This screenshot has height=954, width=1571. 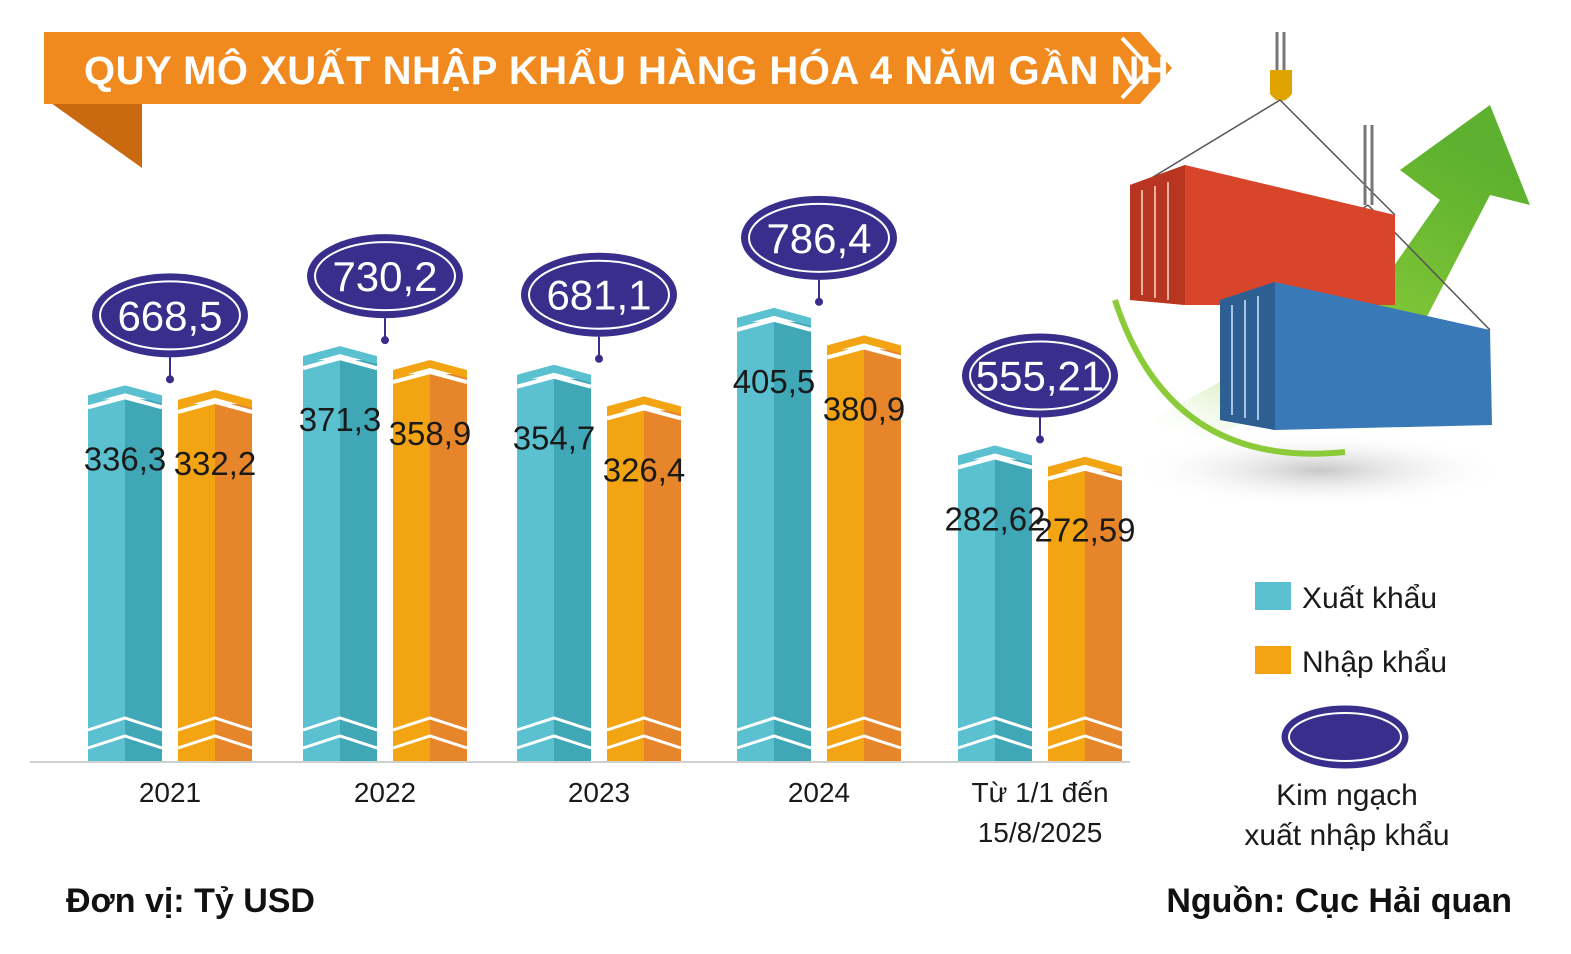 I want to click on banner-body, so click(x=608, y=68).